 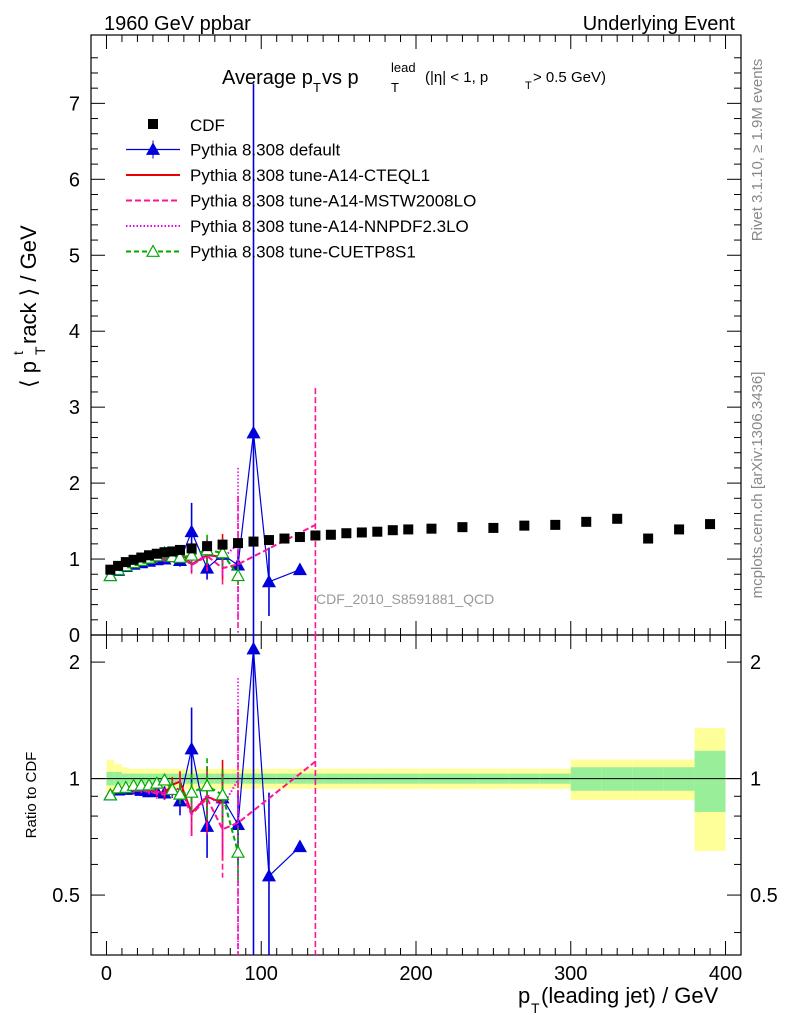 What do you see at coordinates (74, 484) in the screenshot?
I see `y-tick-label: 2` at bounding box center [74, 484].